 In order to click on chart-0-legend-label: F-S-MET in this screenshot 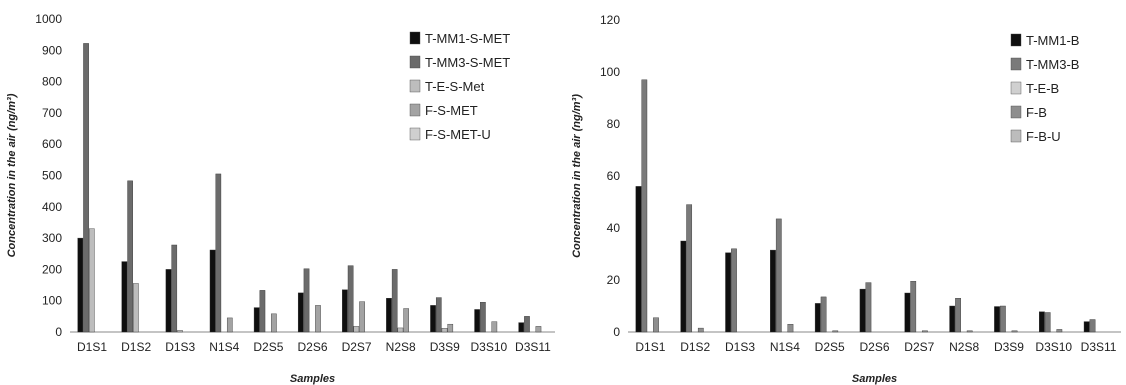, I will do `click(451, 110)`.